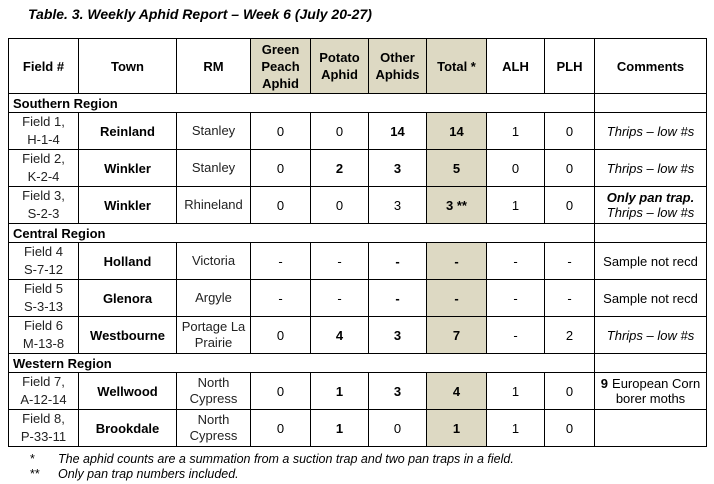 The height and width of the screenshot is (484, 714). I want to click on field-id: Field 2, K-2-4, so click(43, 168).